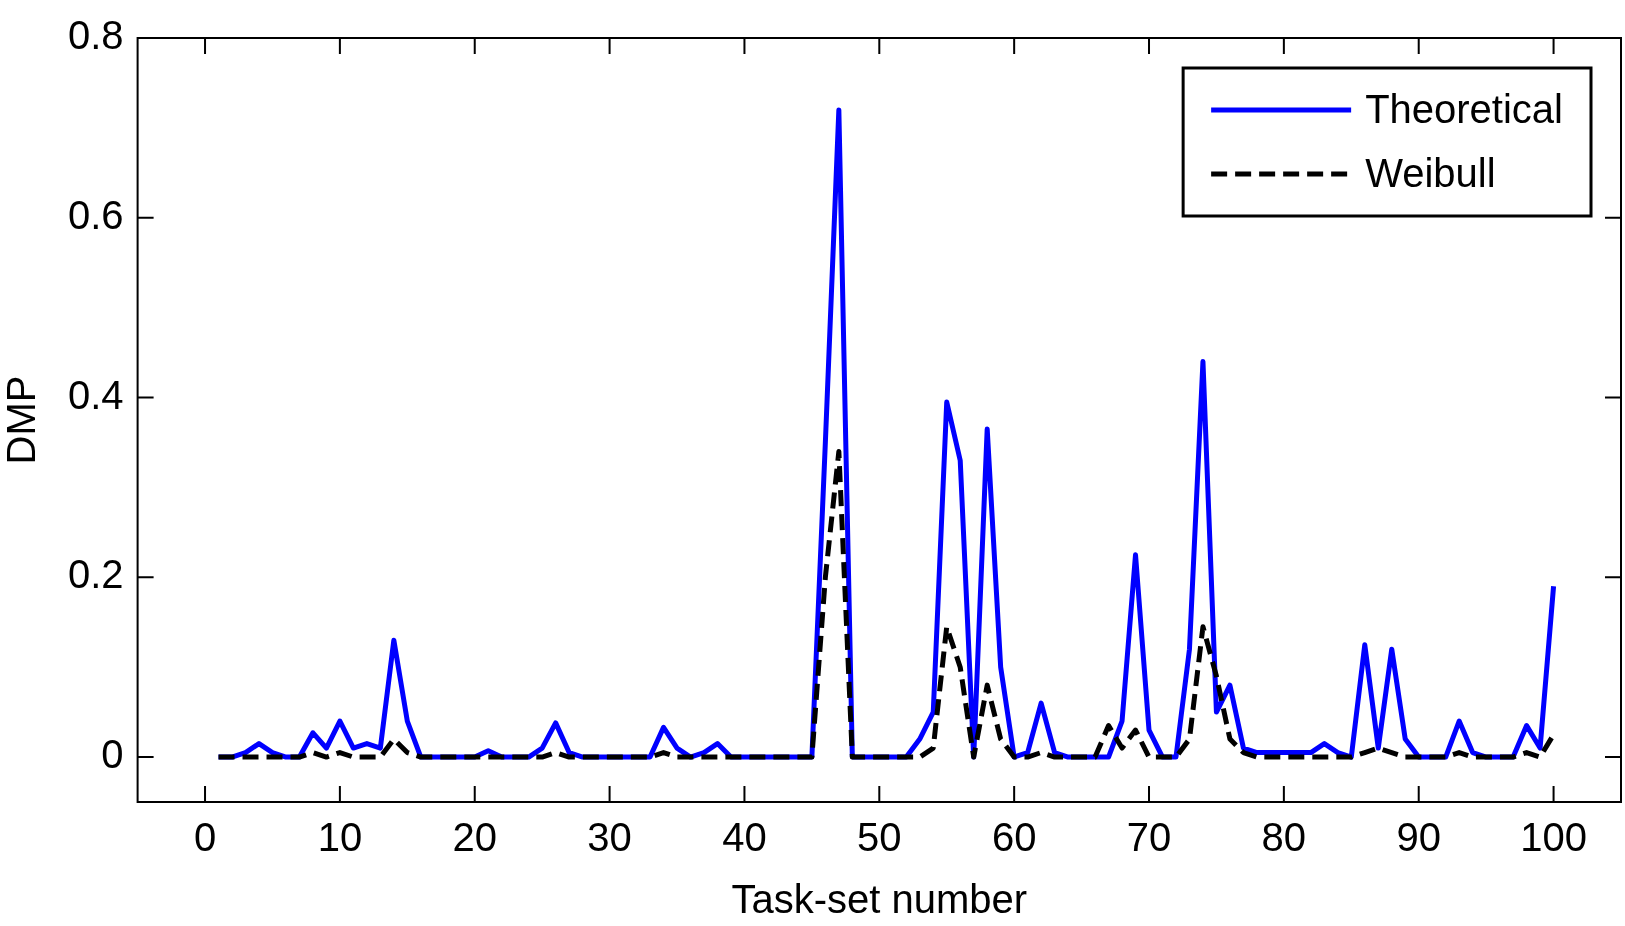 Image resolution: width=1625 pixels, height=926 pixels. Describe the element at coordinates (744, 837) in the screenshot. I see `x-tick-label: 40` at that location.